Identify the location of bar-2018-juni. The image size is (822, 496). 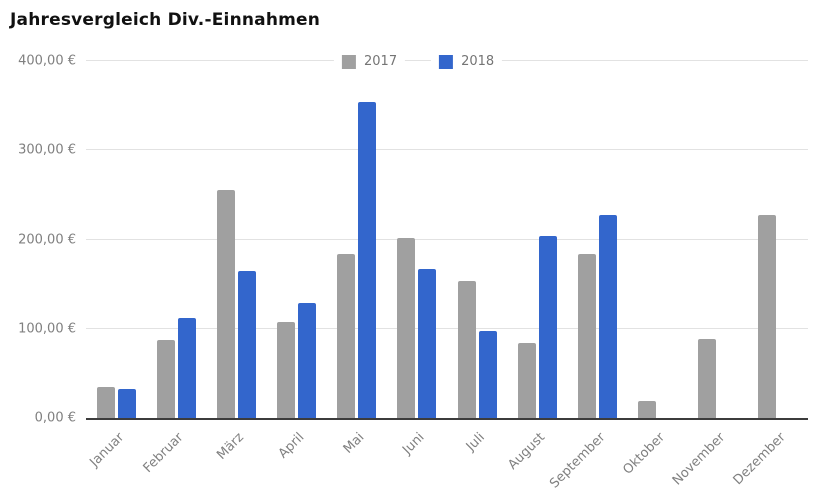
(427, 343).